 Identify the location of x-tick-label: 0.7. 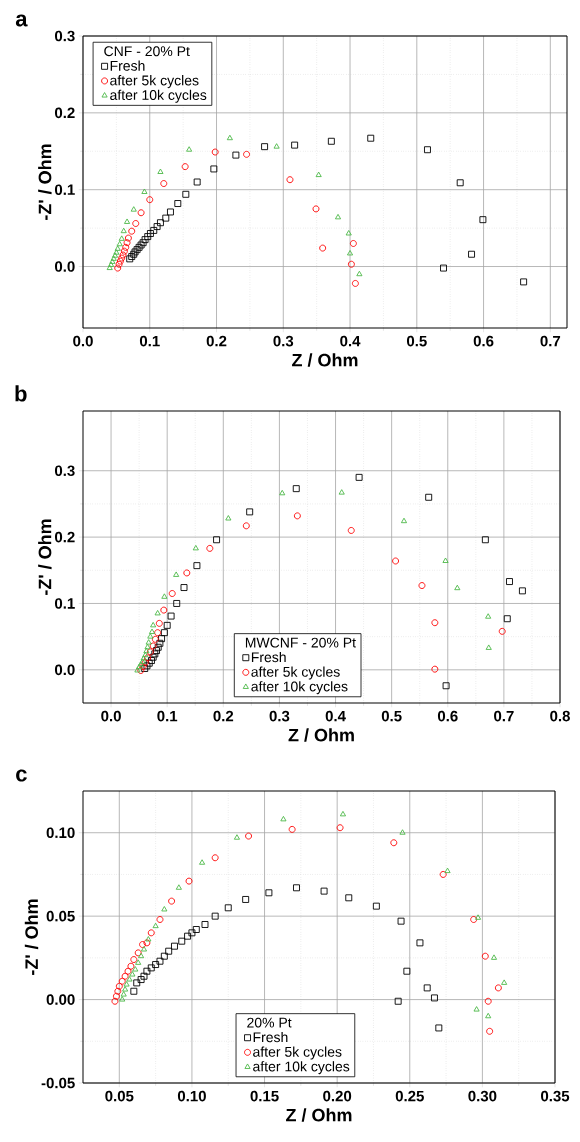
(504, 716).